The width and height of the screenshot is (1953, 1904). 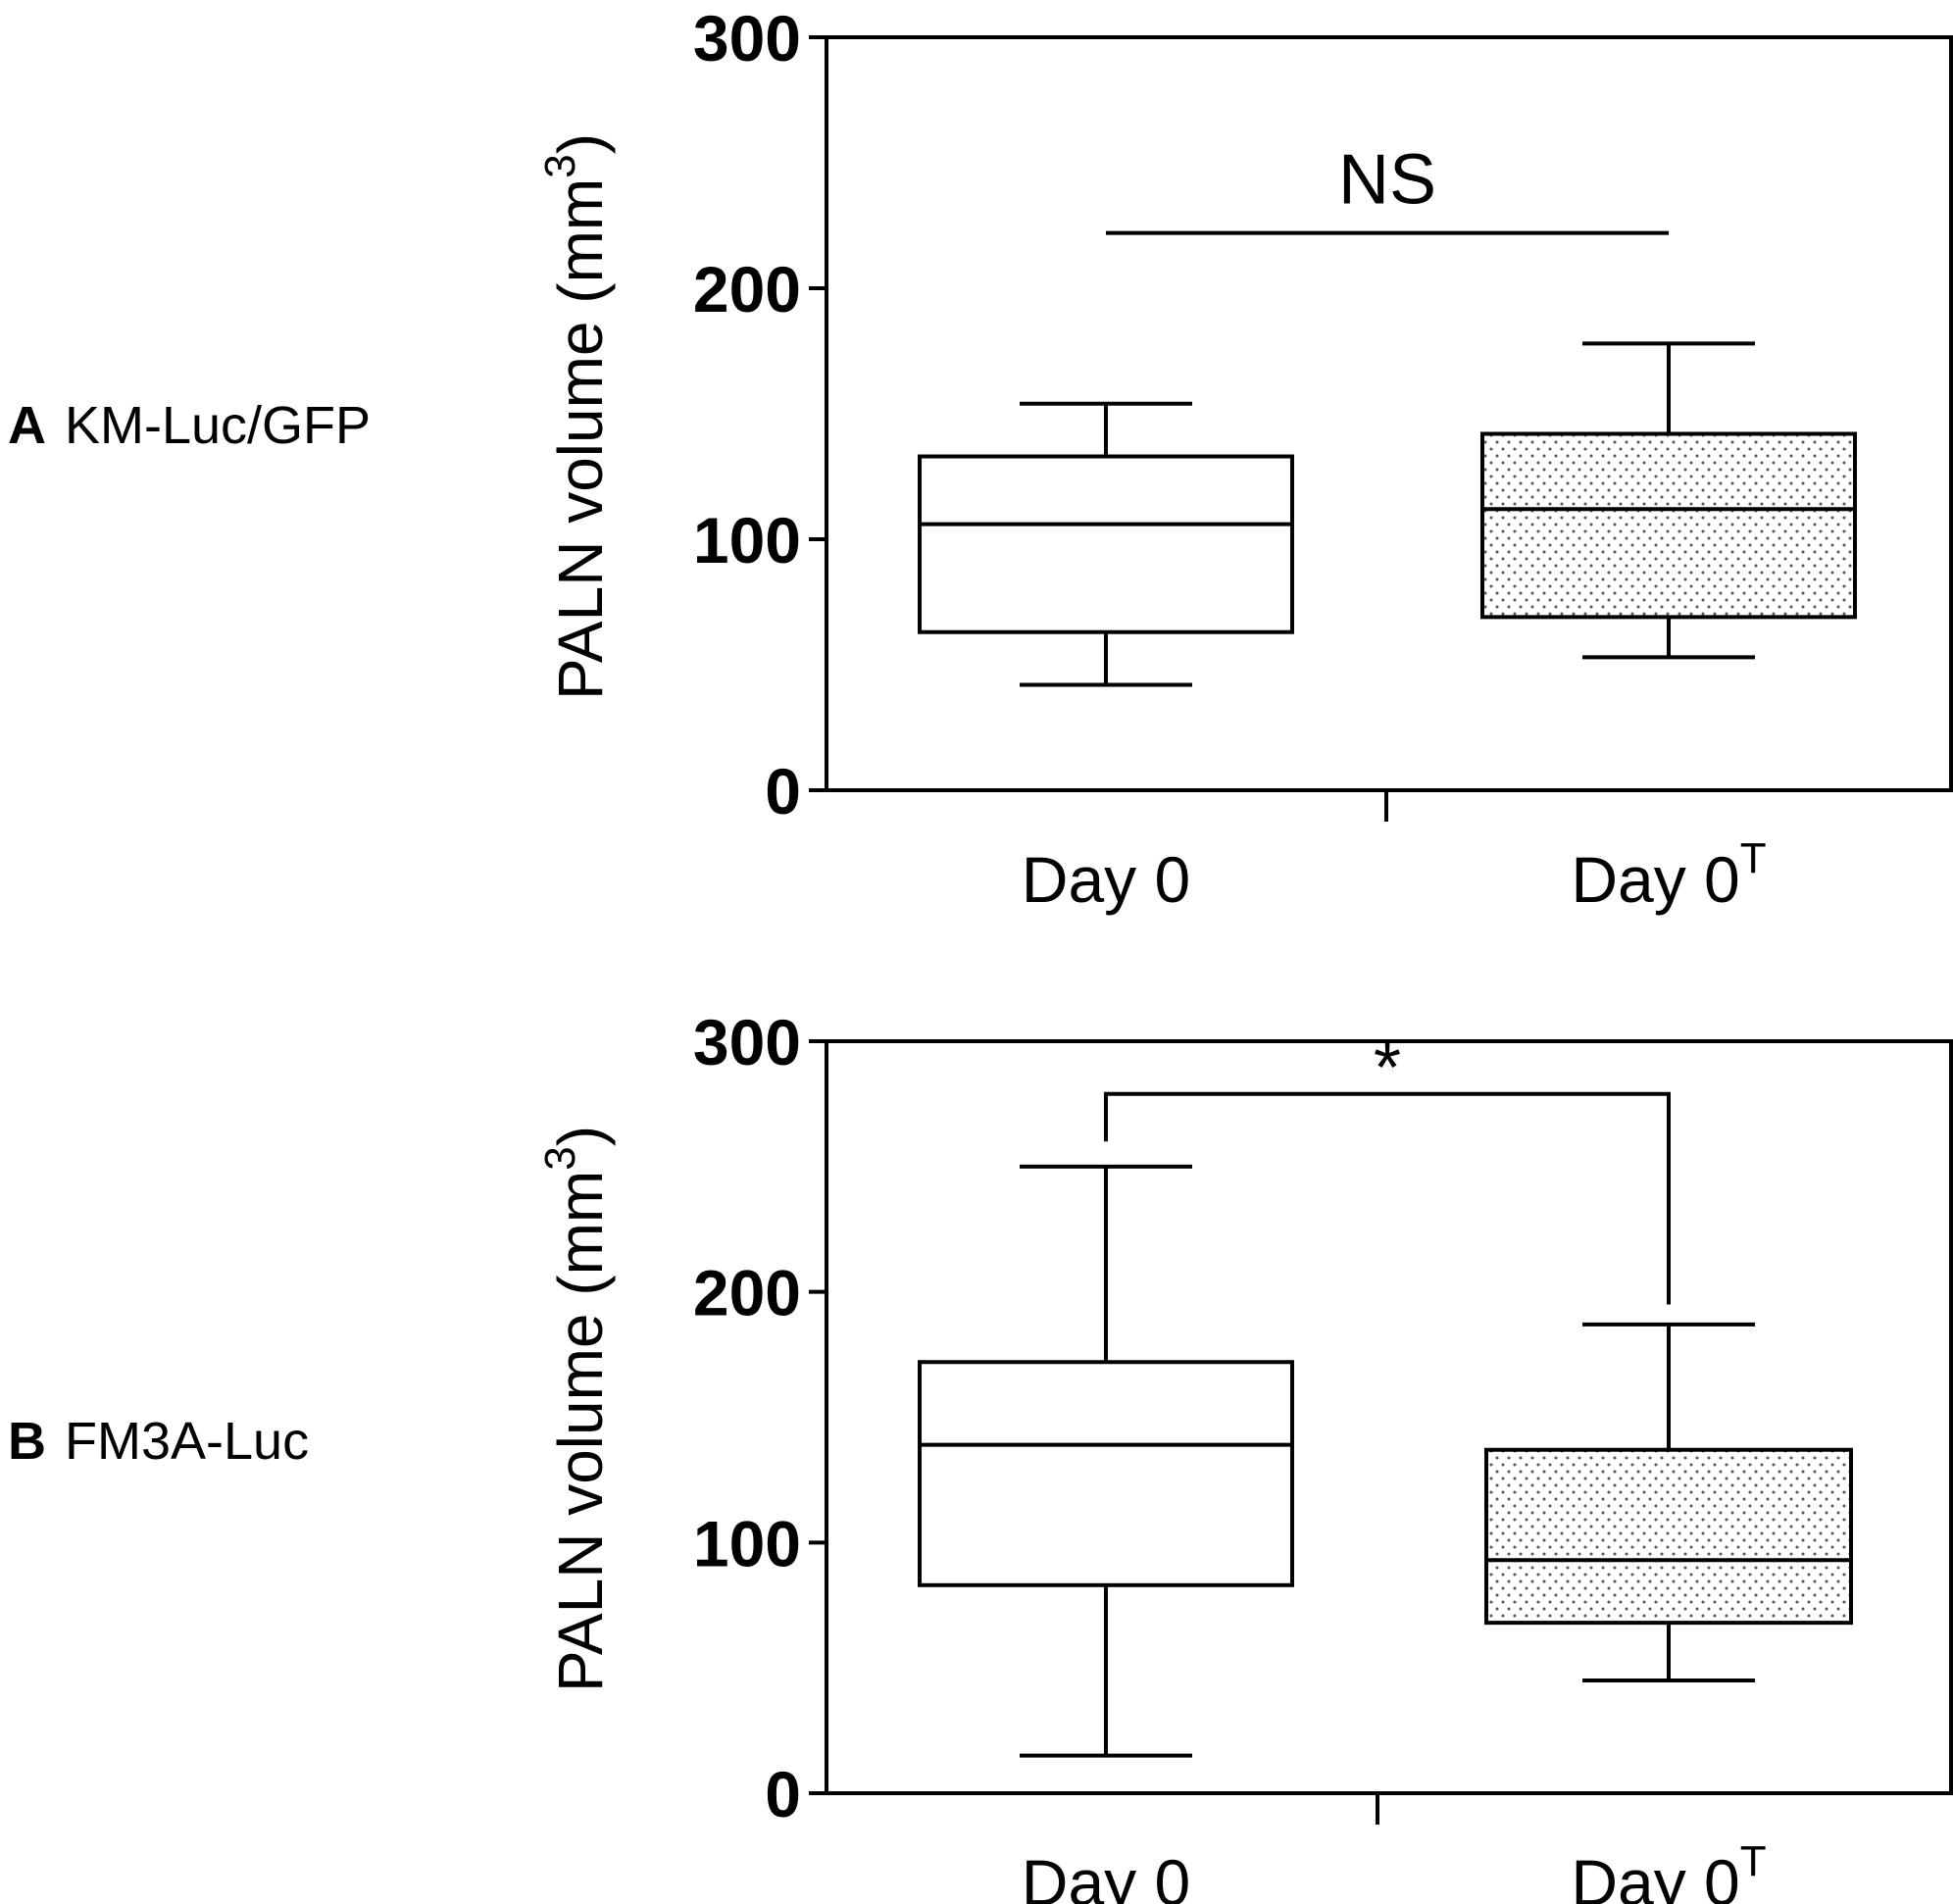 I want to click on y-axis-title-a-main: PALN volume (mm, so click(x=580, y=439).